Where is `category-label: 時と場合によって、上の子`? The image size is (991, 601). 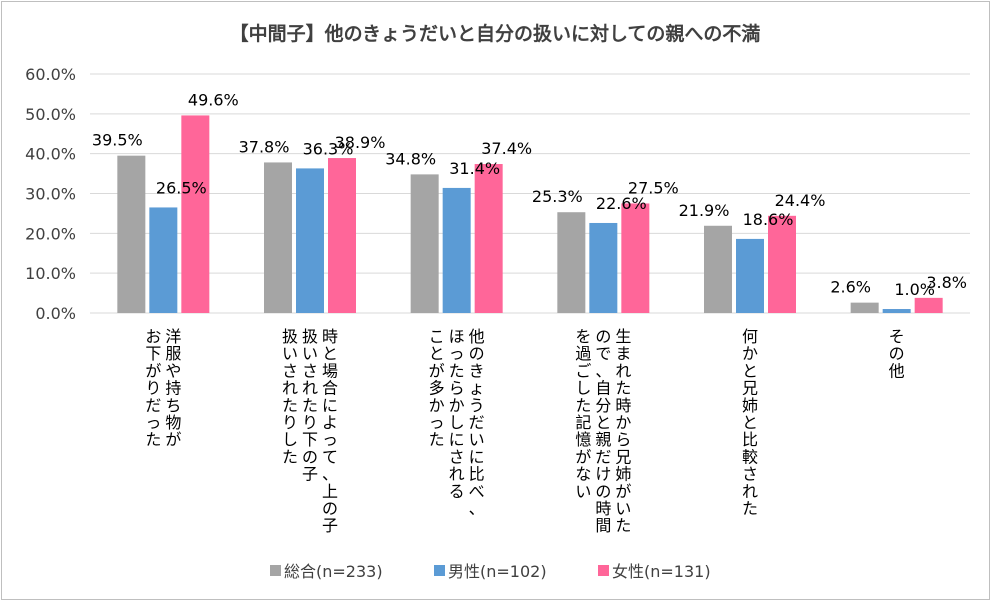 category-label: 時と場合によって、上の子 is located at coordinates (330, 431).